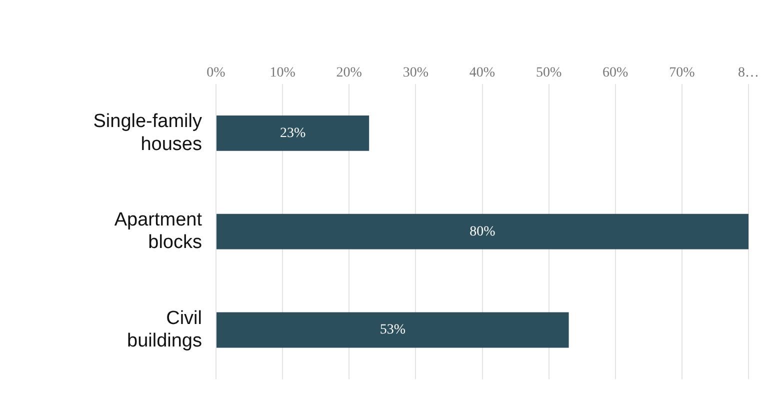  Describe the element at coordinates (216, 72) in the screenshot. I see `x-tick-label: 0%` at that location.